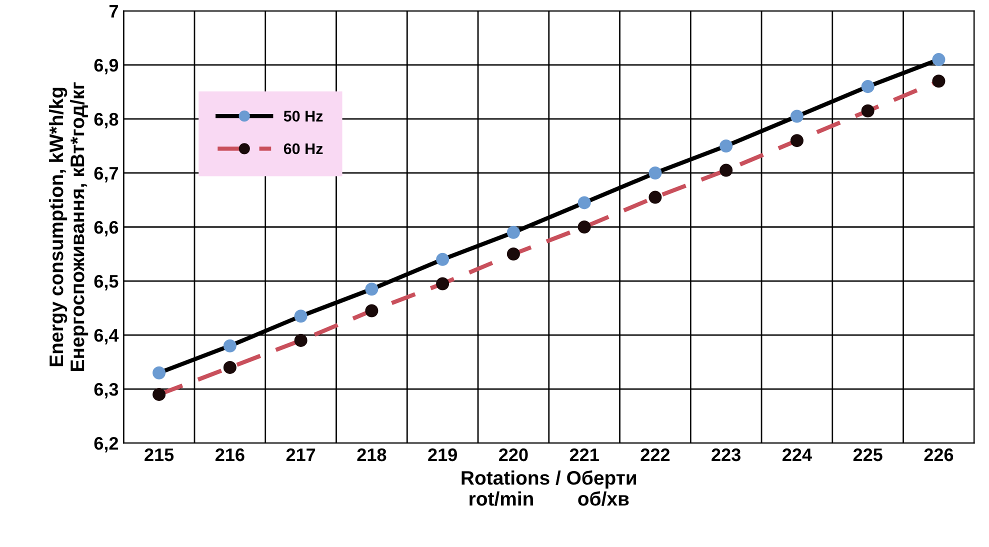 The height and width of the screenshot is (547, 989). What do you see at coordinates (371, 455) in the screenshot?
I see `x-tick-label: 218` at bounding box center [371, 455].